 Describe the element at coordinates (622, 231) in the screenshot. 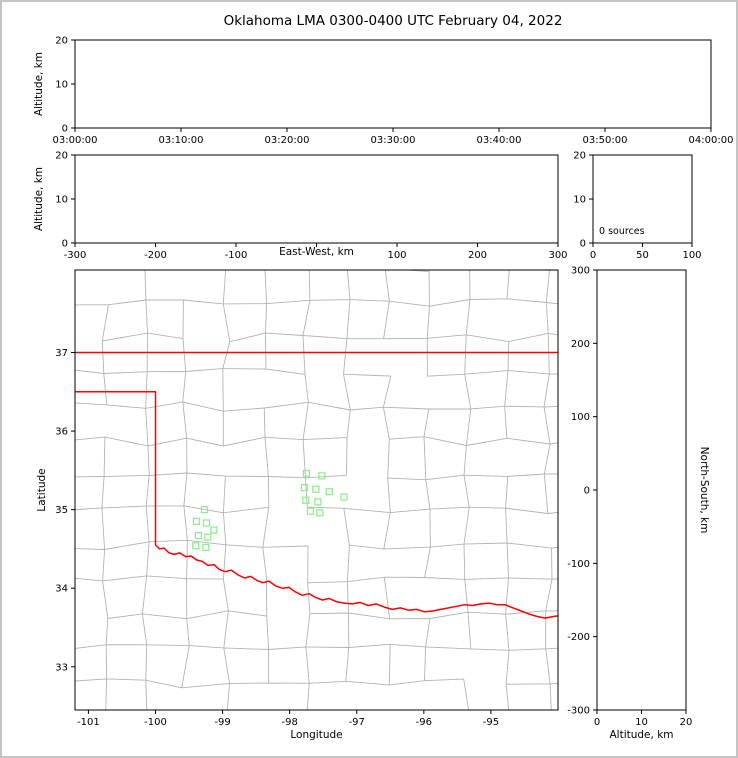

I see `source-count-annotation: 0 sources` at that location.